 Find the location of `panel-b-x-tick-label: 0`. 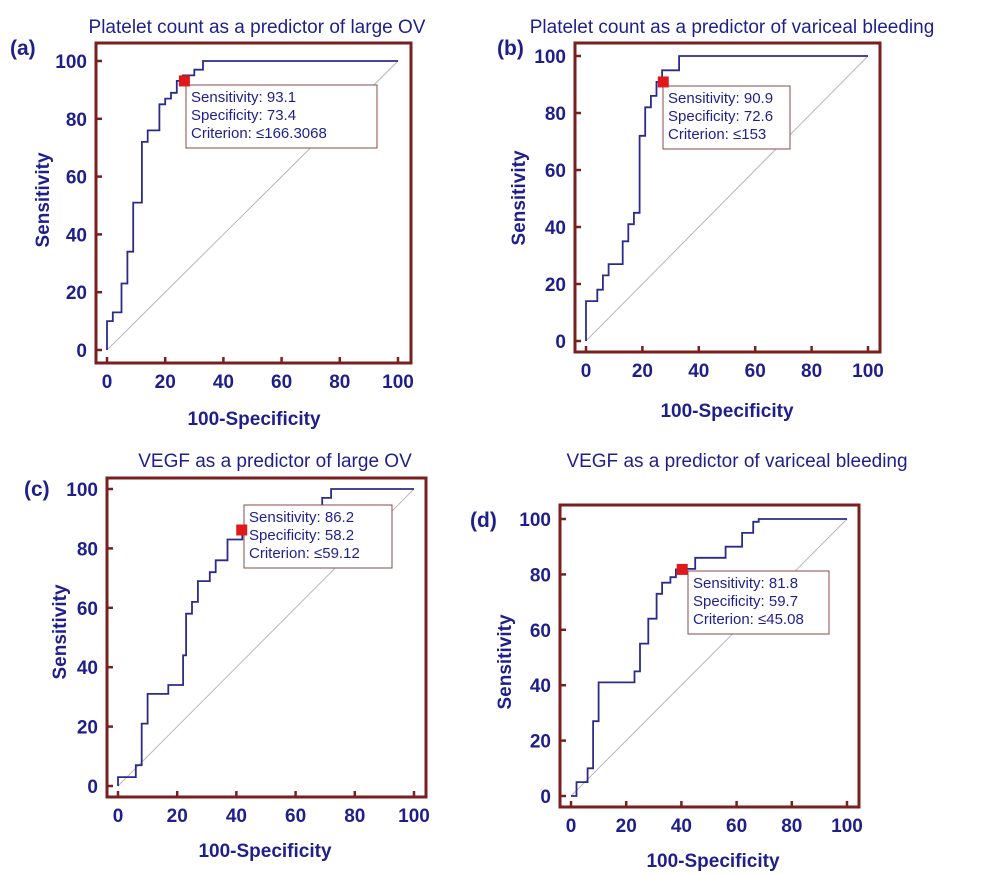

panel-b-x-tick-label: 0 is located at coordinates (586, 371).